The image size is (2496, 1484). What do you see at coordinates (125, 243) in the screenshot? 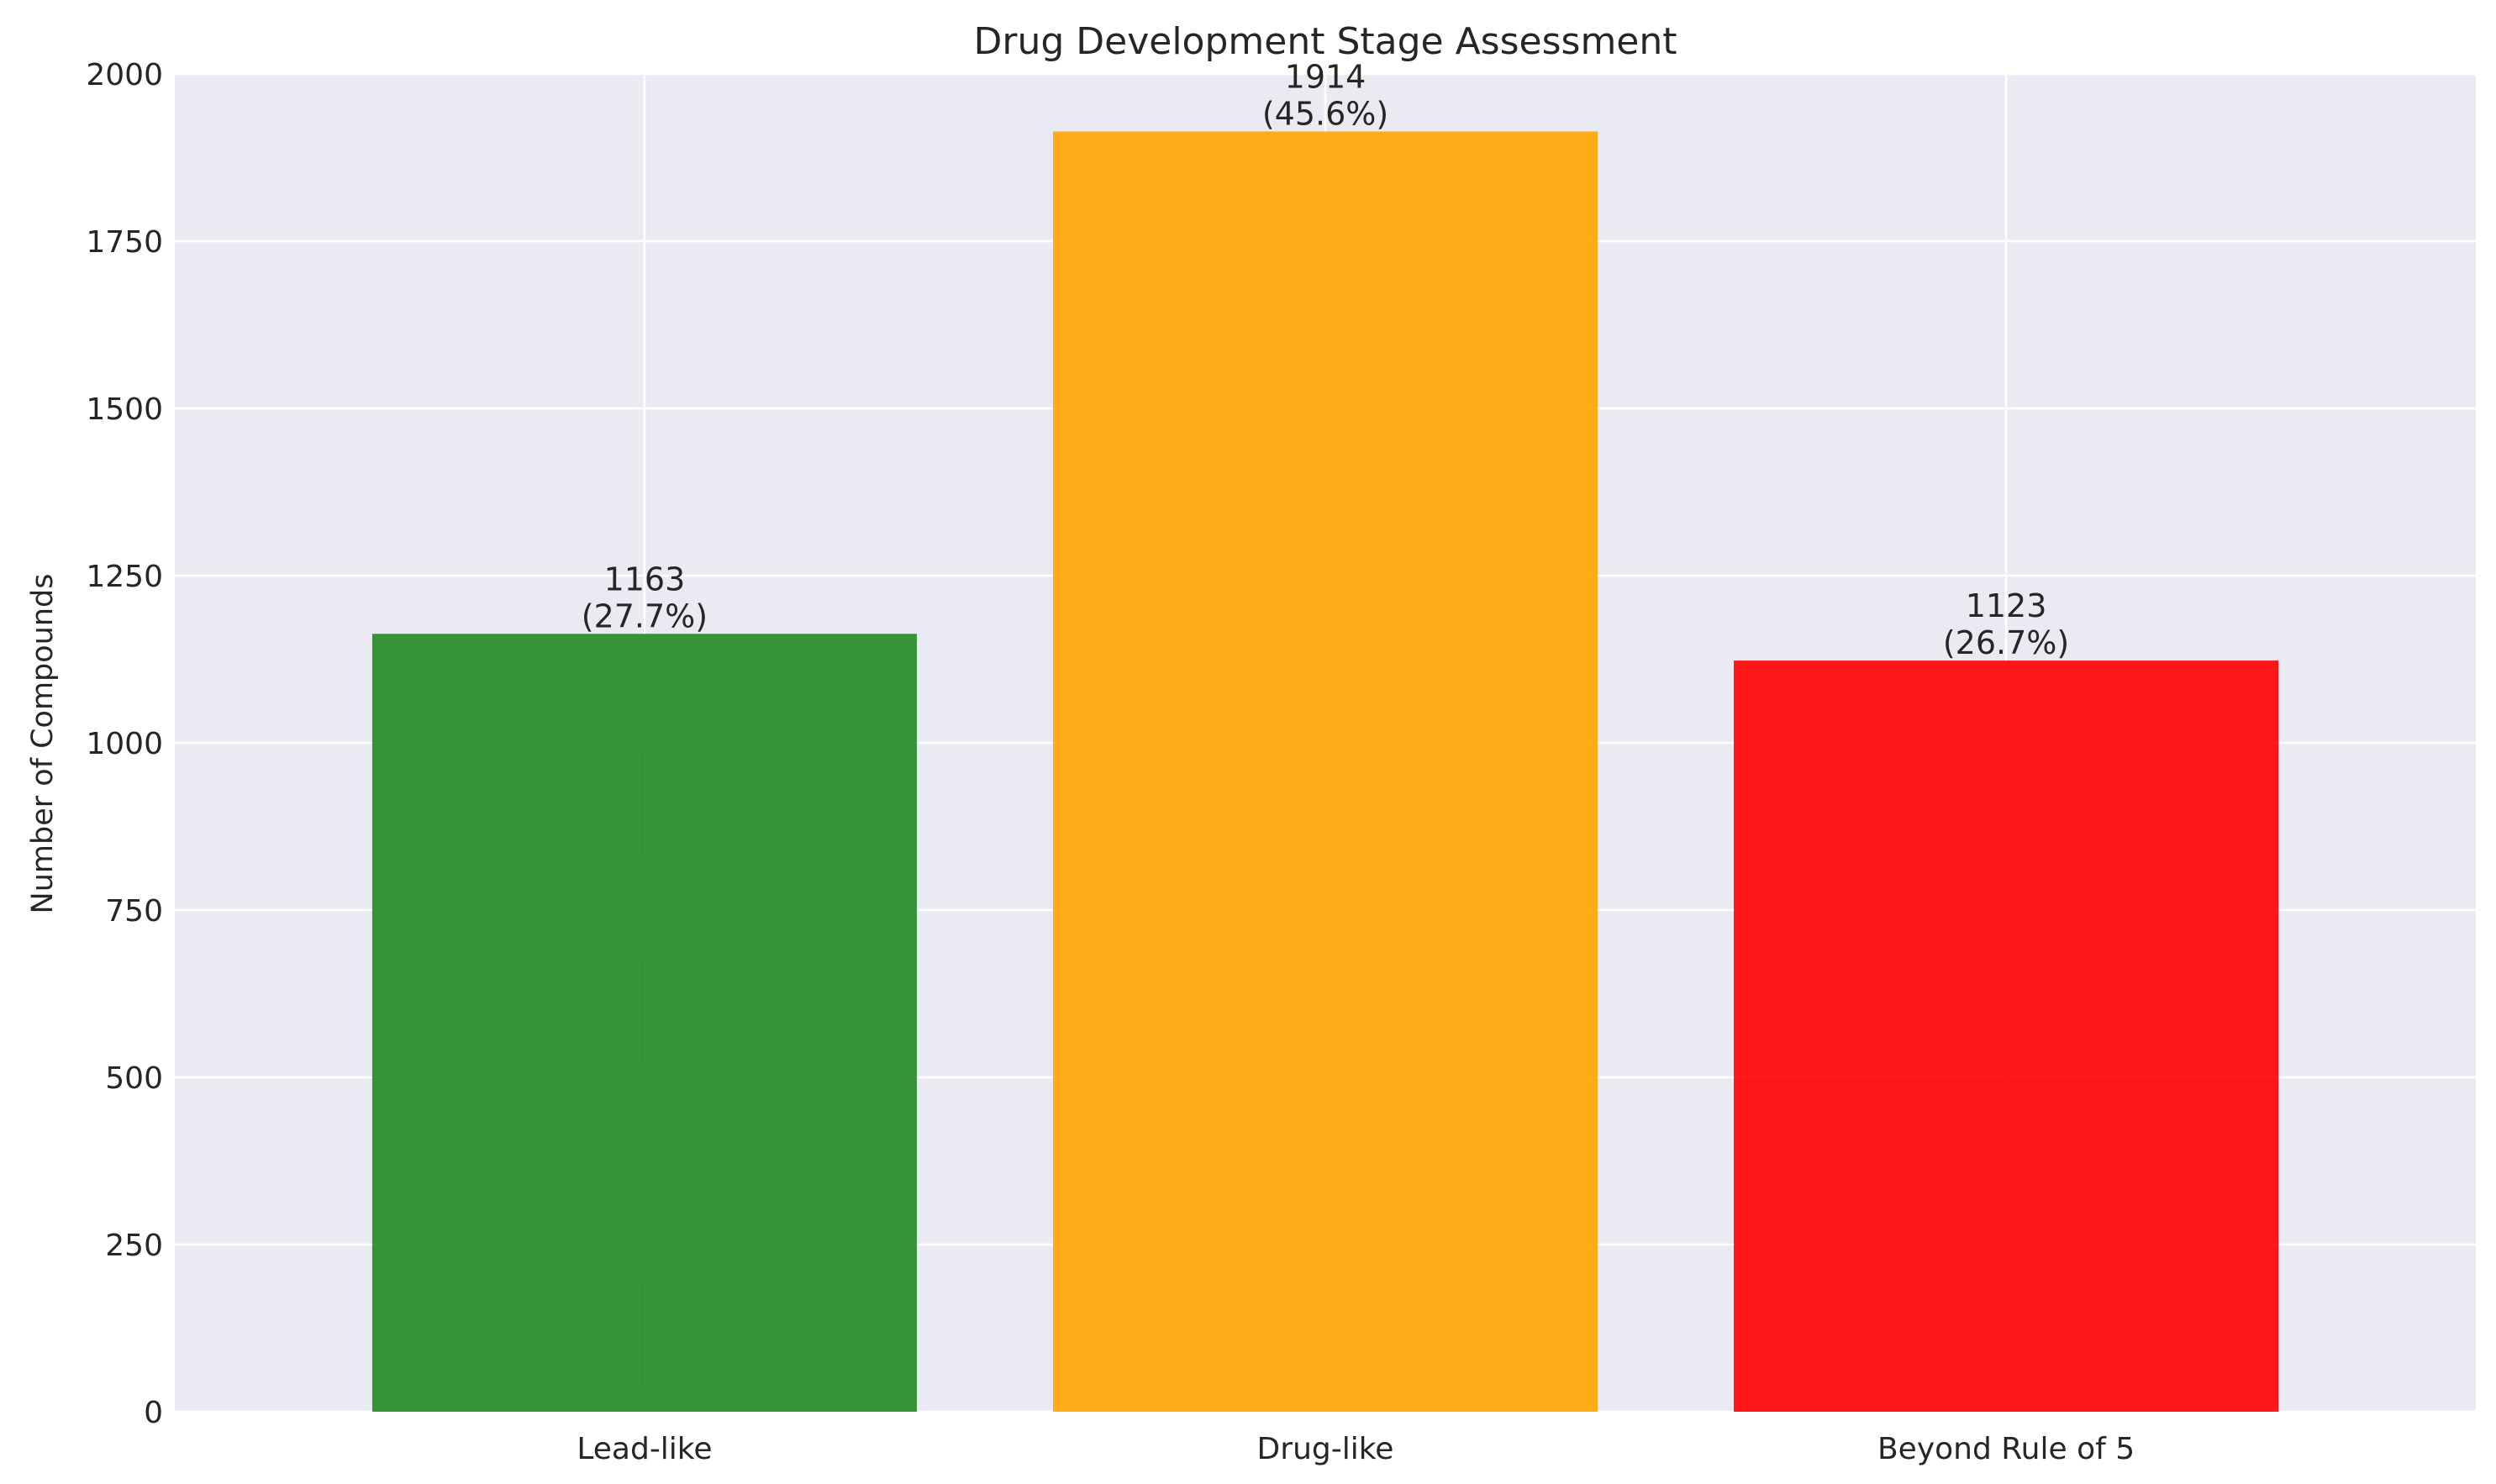
I see `y-tick-label: 1750` at bounding box center [125, 243].